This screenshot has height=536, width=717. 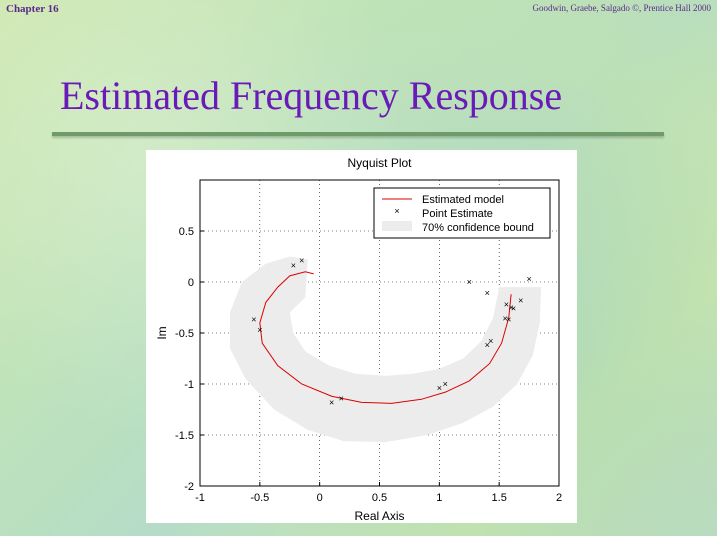 I want to click on legend-band-sample, so click(x=397, y=226).